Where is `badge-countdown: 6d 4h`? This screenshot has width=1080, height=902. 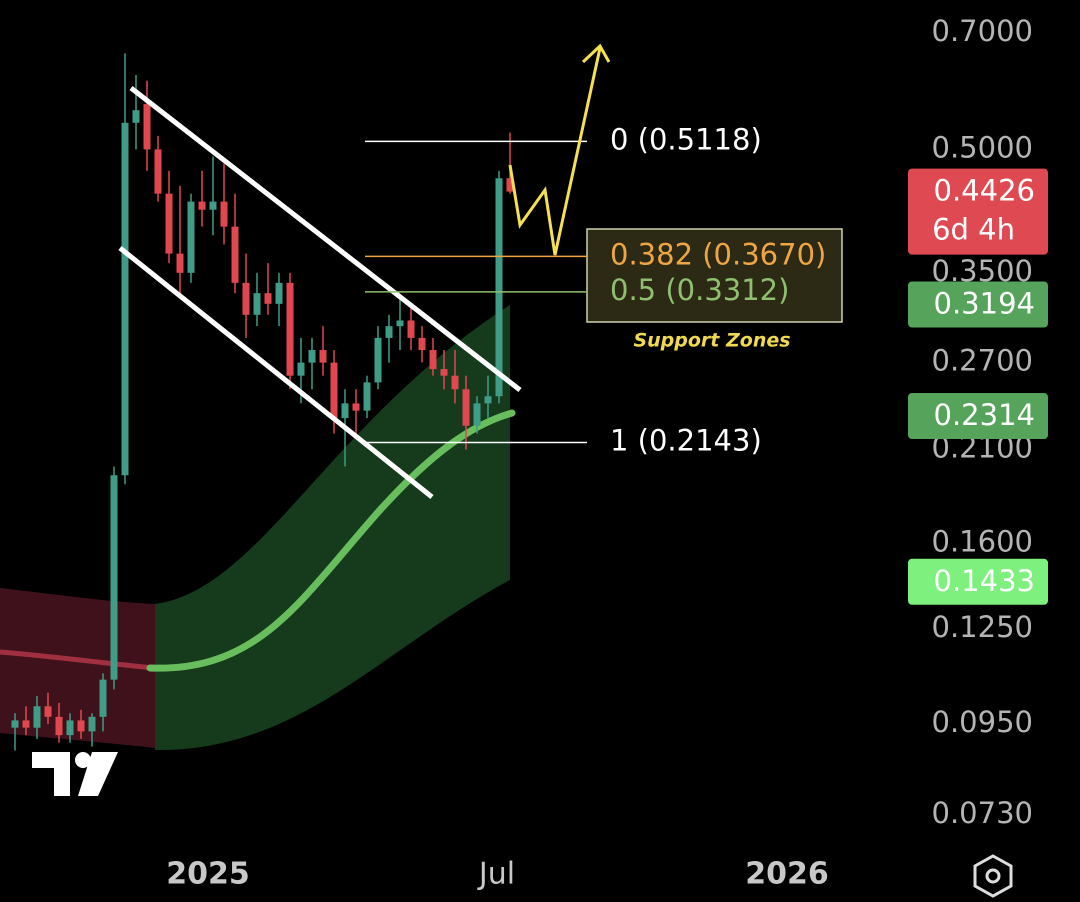
badge-countdown: 6d 4h is located at coordinates (973, 230).